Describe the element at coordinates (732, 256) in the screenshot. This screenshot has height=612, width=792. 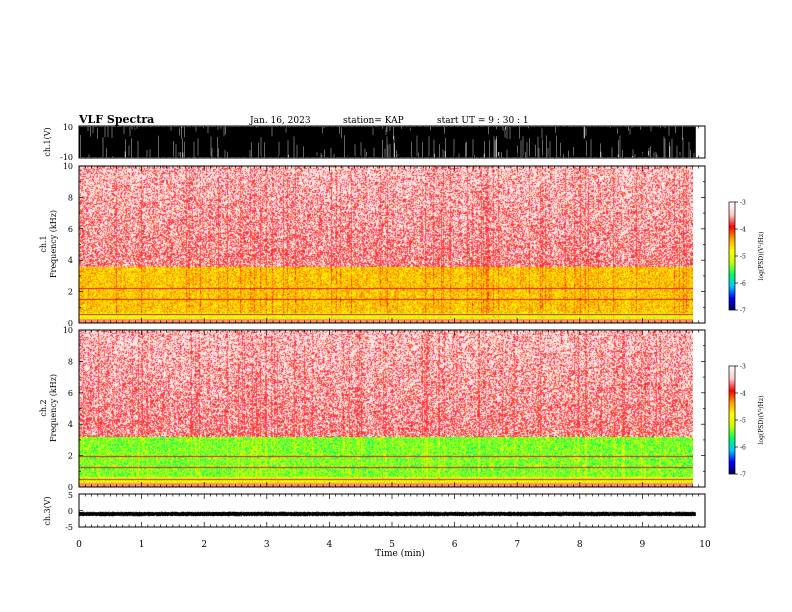
I see `ch1-colorbar-gradient` at that location.